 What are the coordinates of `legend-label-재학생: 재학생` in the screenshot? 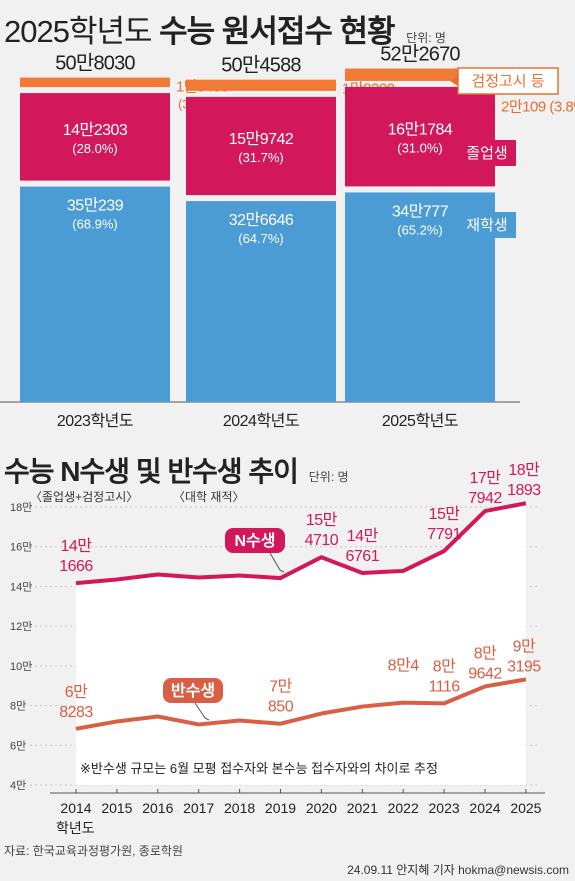 It's located at (486, 225).